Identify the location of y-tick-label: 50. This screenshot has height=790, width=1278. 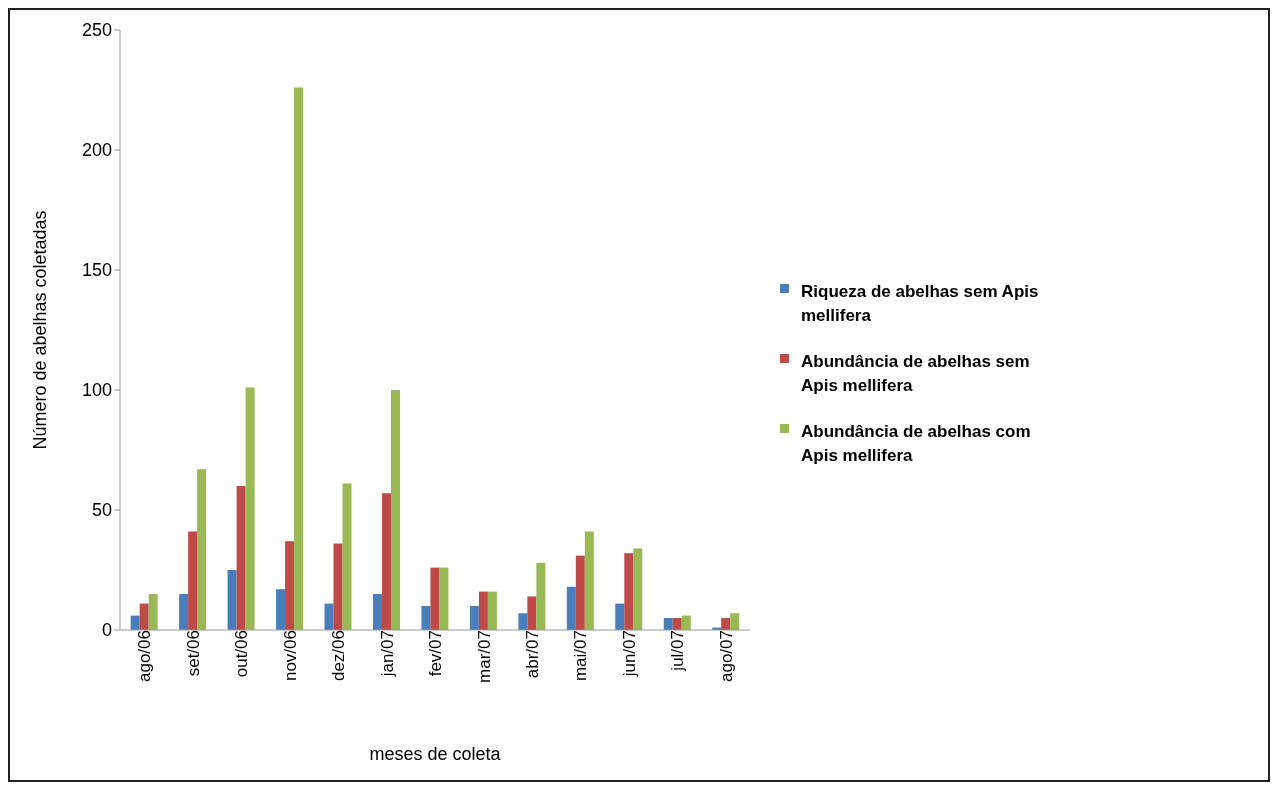
(101, 510).